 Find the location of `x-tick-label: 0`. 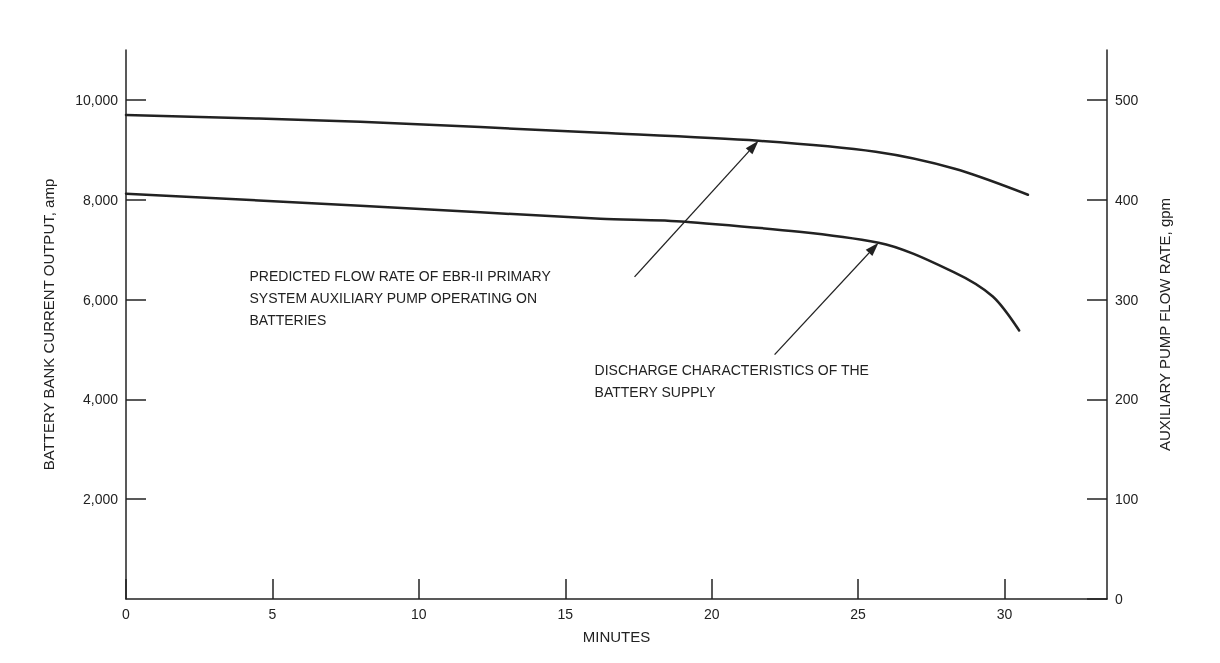

x-tick-label: 0 is located at coordinates (126, 614).